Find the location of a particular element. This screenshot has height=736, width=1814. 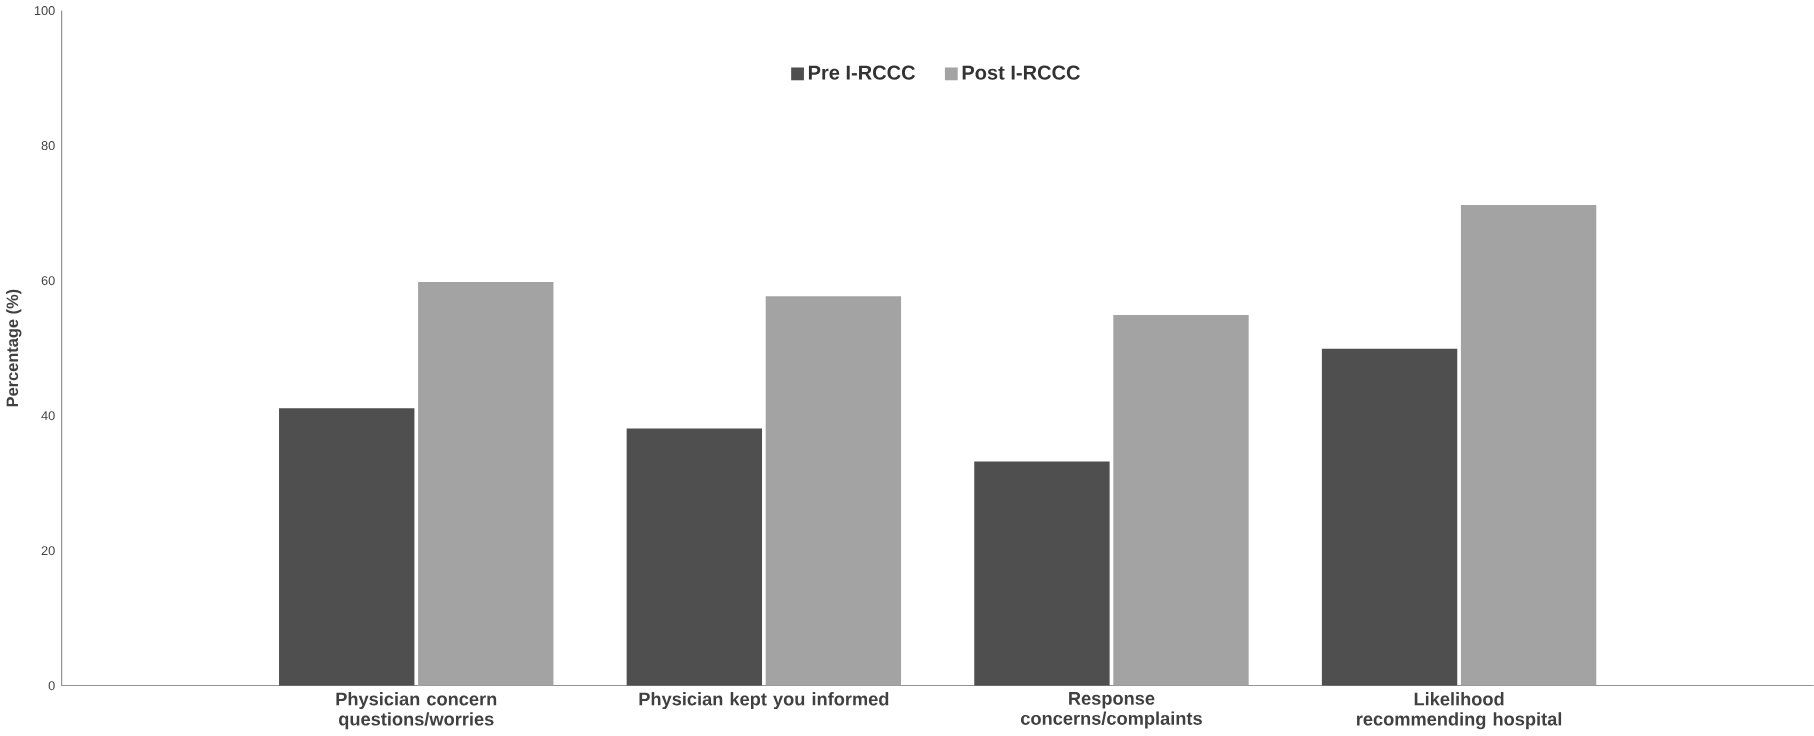

legend-label: Post I-RCCC is located at coordinates (1021, 73).